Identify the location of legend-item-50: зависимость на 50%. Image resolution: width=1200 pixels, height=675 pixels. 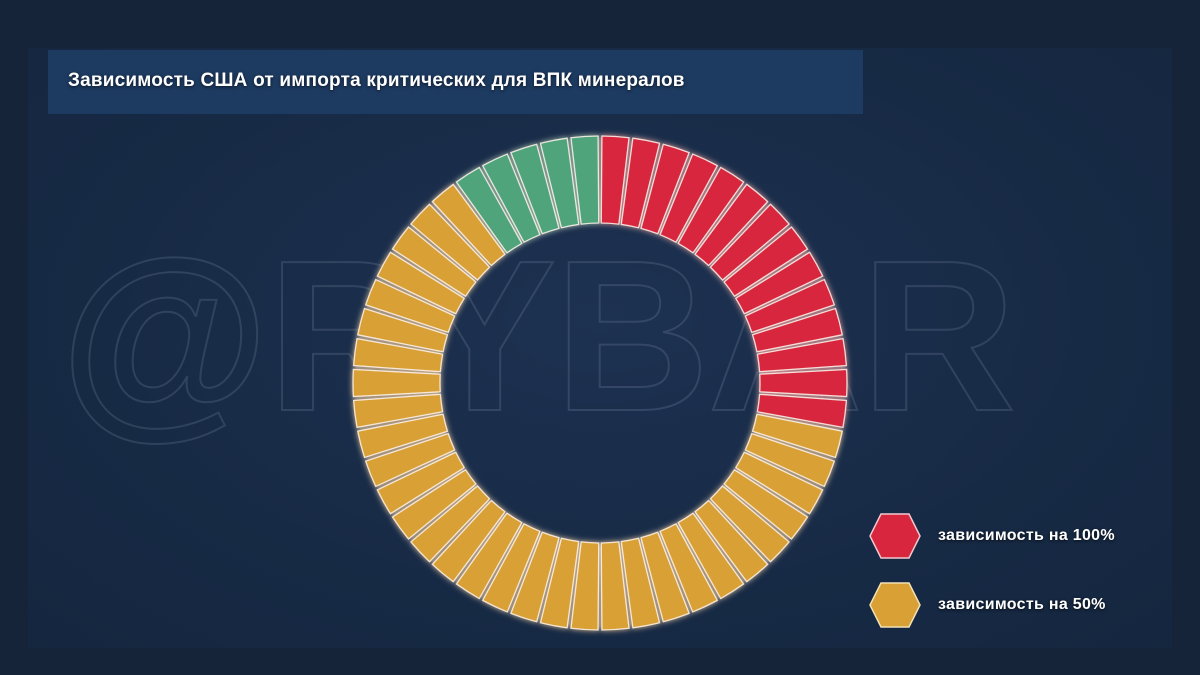
(987, 605).